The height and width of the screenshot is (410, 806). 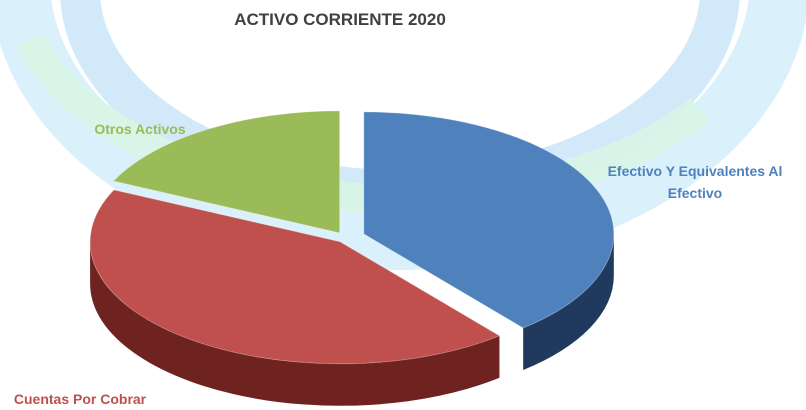 What do you see at coordinates (568, 301) in the screenshot?
I see `slice-side` at bounding box center [568, 301].